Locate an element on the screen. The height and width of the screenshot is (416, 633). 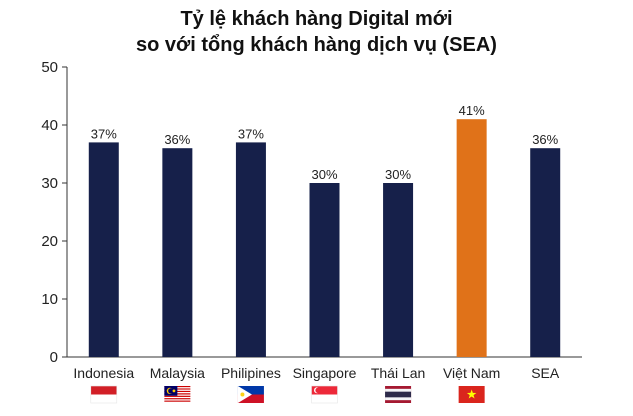
y-tick-label: 20 is located at coordinates (49, 241).